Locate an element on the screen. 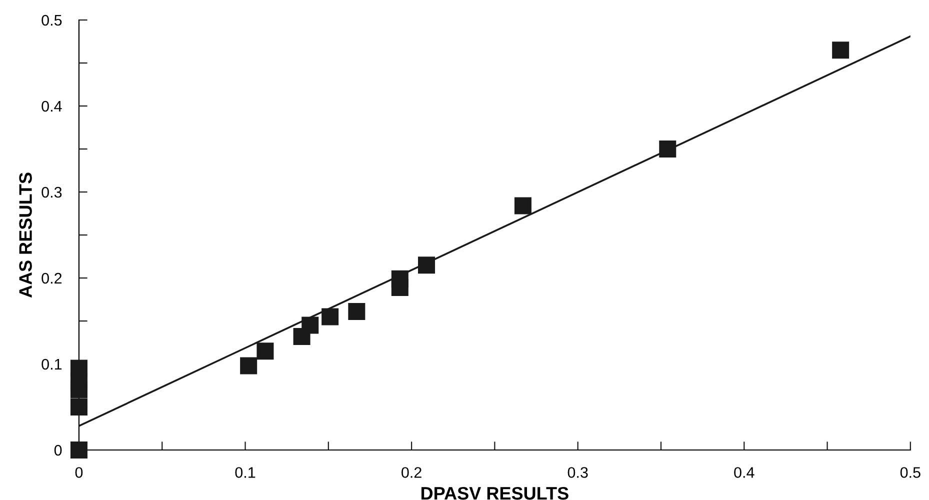 Image resolution: width=929 pixels, height=500 pixels. x-tick-label: 0.5 is located at coordinates (910, 472).